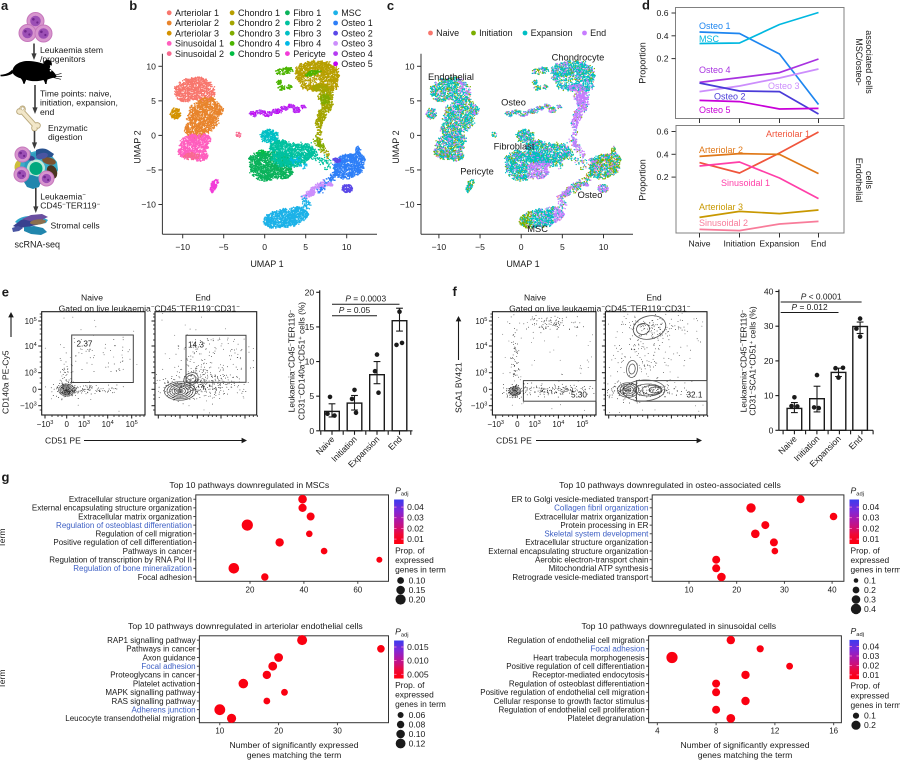 This screenshot has height=766, width=900. I want to click on svg-text: 40, so click(303, 589).